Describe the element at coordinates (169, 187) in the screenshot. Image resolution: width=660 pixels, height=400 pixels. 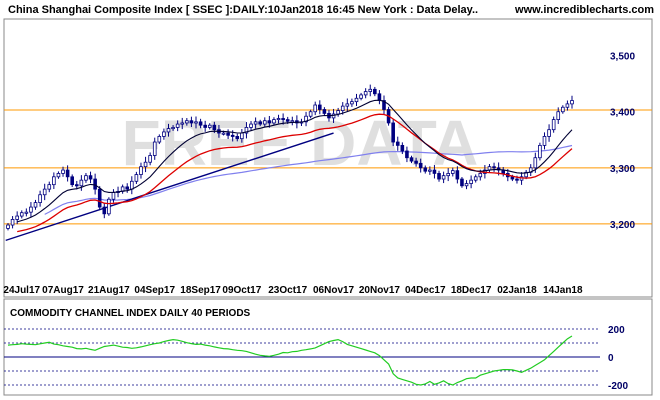
I see `trendline-segment` at that location.